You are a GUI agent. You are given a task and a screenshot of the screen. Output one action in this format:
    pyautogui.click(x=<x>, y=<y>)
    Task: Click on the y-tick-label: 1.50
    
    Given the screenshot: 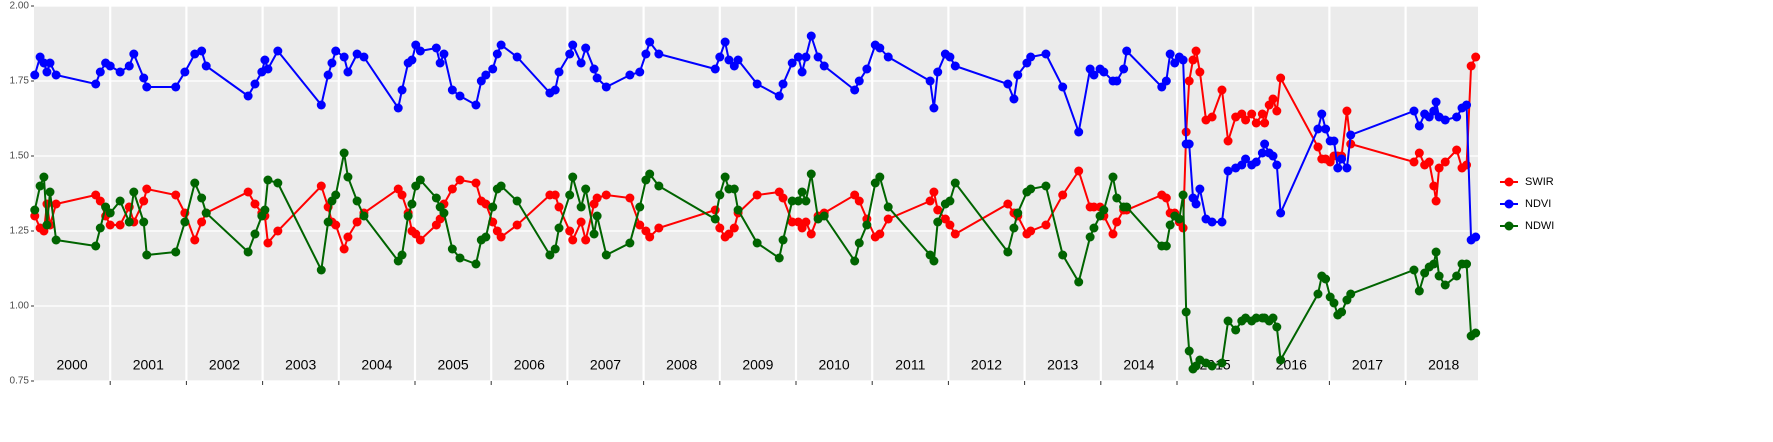 What is the action you would take?
    pyautogui.click(x=20, y=156)
    